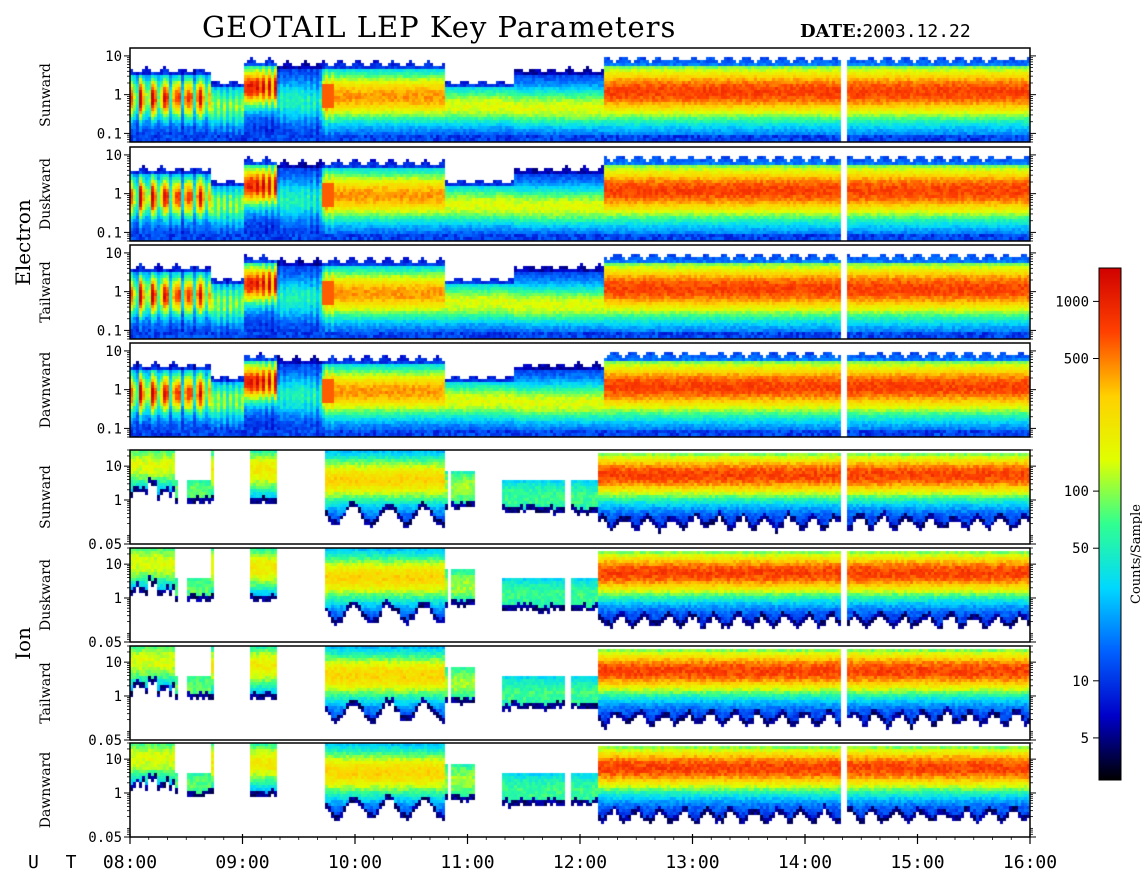 This screenshot has height=880, width=1142. What do you see at coordinates (23, 643) in the screenshot?
I see `species-label: Ion` at bounding box center [23, 643].